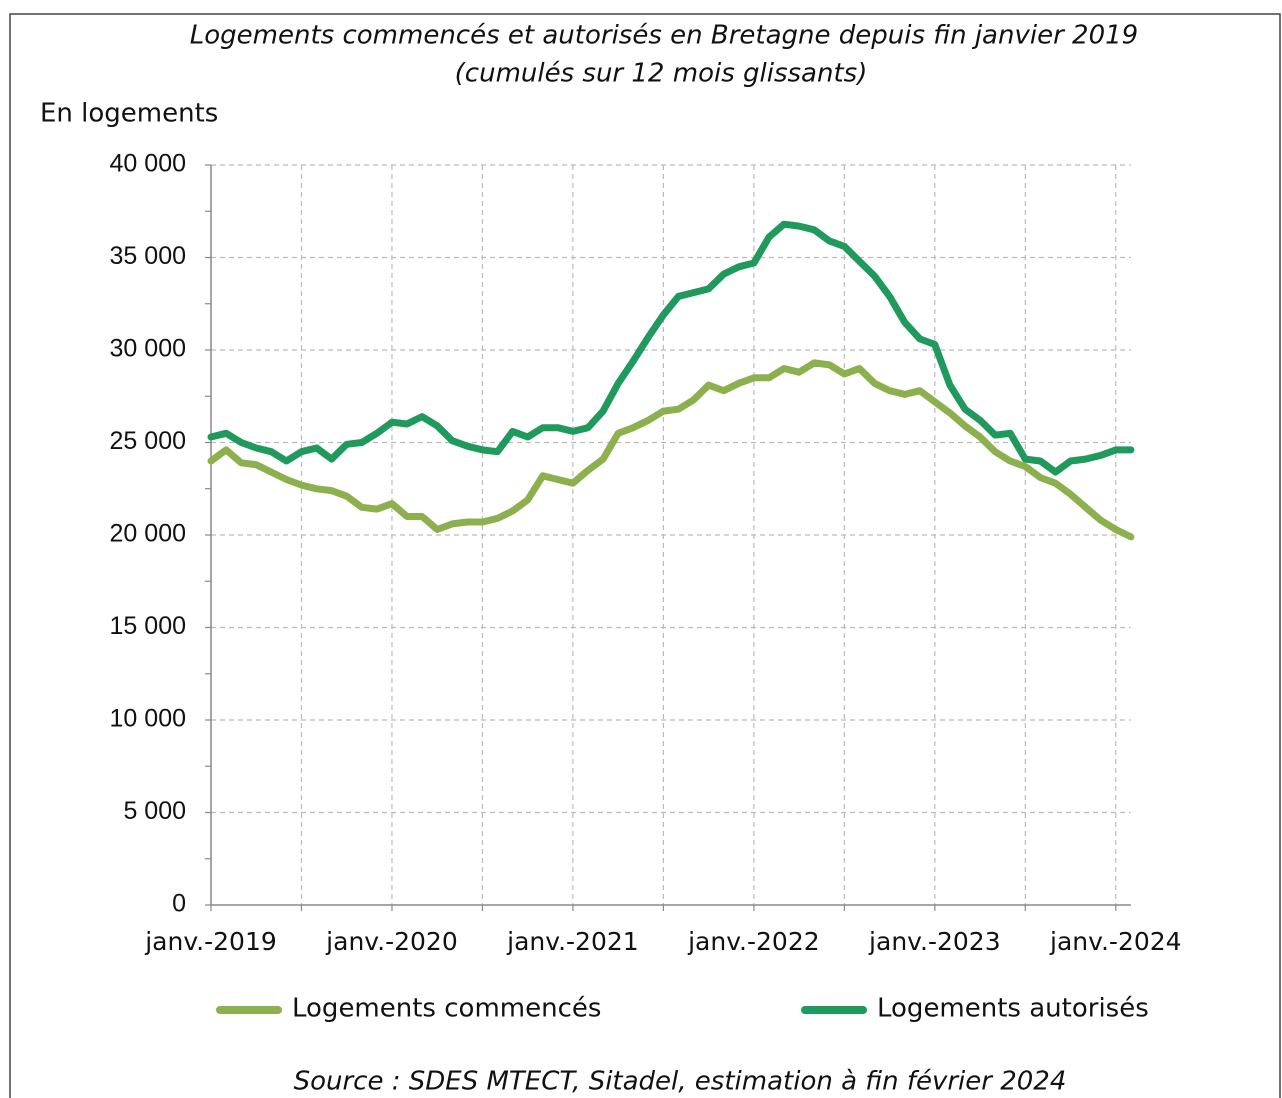  What do you see at coordinates (148, 719) in the screenshot?
I see `y-tick-label: 10 000` at bounding box center [148, 719].